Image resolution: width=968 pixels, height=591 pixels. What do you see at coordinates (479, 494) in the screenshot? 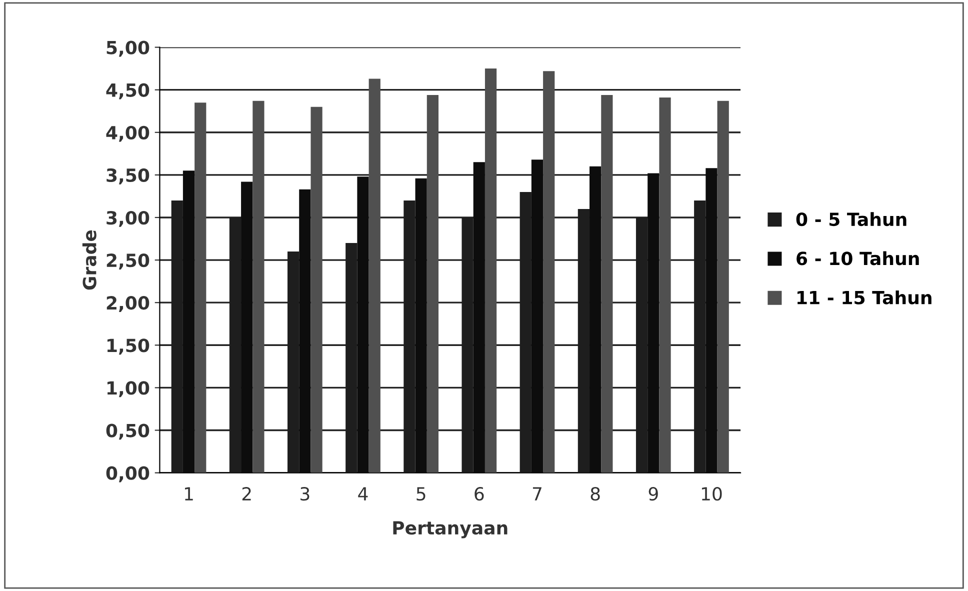
I see `x-tick-label: 6` at bounding box center [479, 494].